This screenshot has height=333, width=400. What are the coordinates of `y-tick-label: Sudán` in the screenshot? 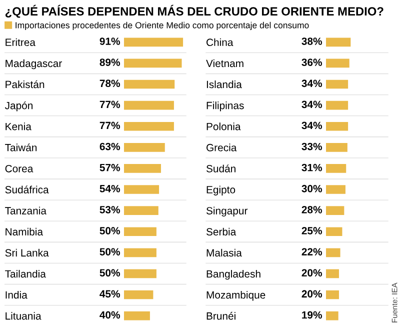 It's located at (221, 168).